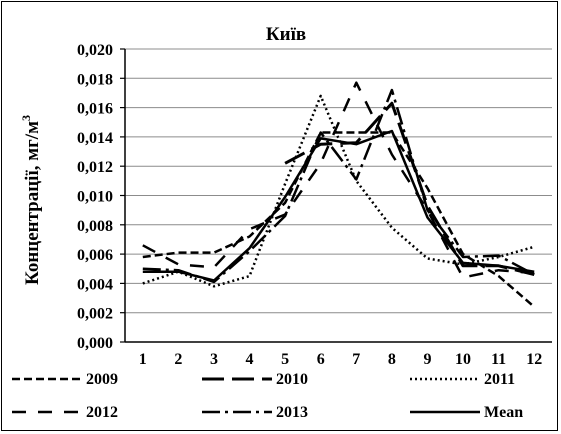  What do you see at coordinates (250, 359) in the screenshot?
I see `x-tick-label: 4` at bounding box center [250, 359].